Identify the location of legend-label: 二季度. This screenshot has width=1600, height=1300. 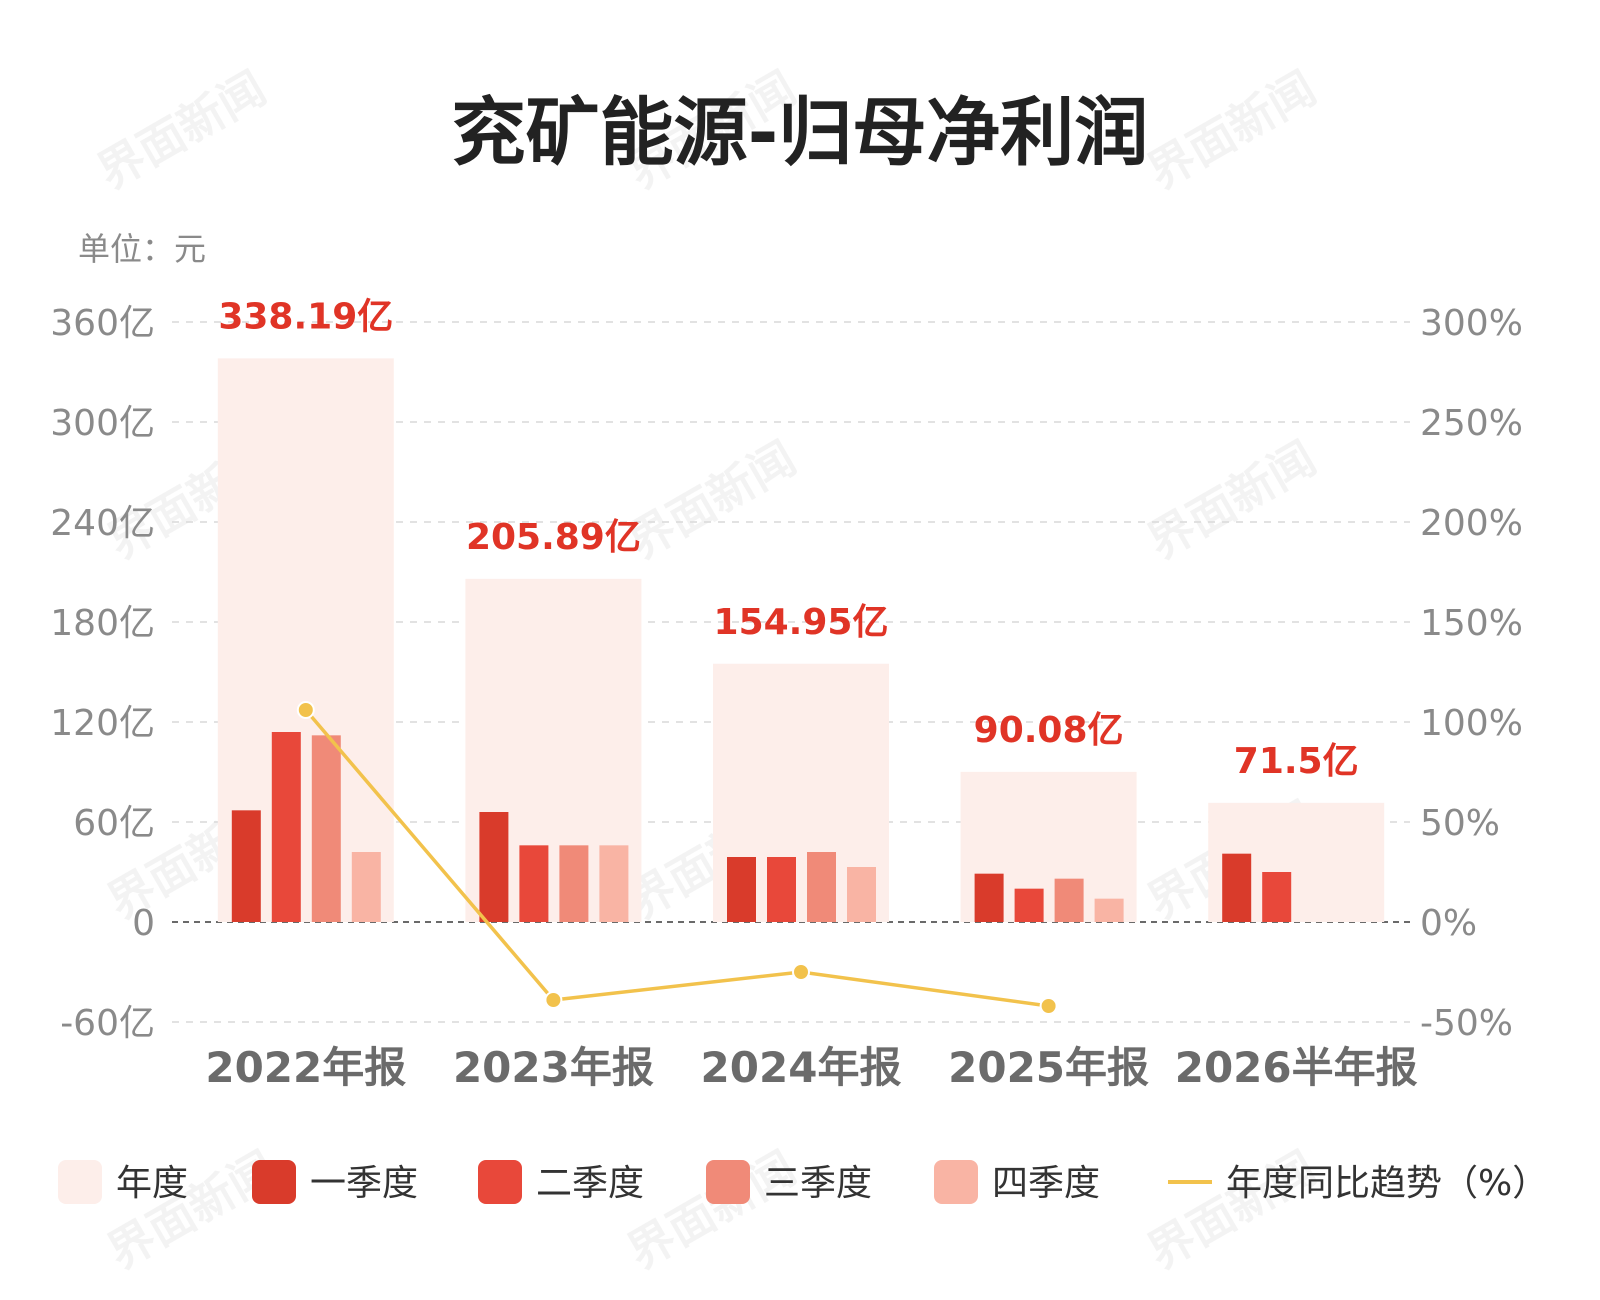
(590, 1183).